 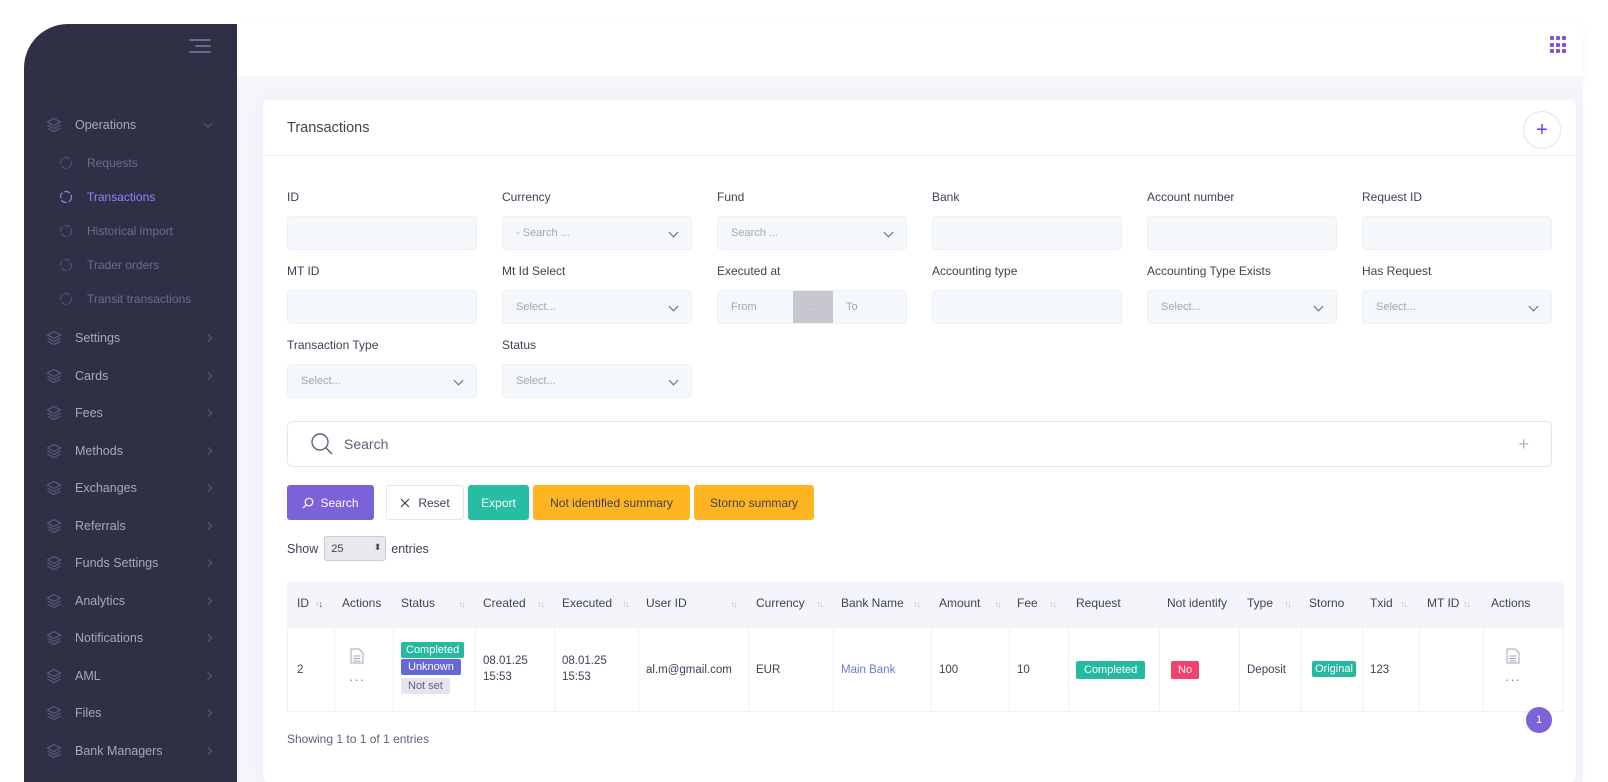 What do you see at coordinates (666, 603) in the screenshot?
I see `column-header-user-id: User ID` at bounding box center [666, 603].